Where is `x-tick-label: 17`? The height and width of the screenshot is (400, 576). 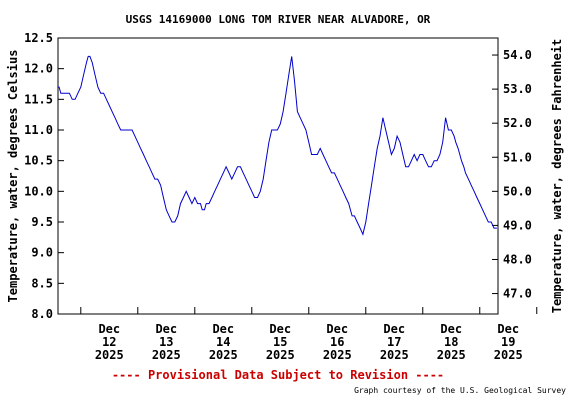
x-tick-label: 17 is located at coordinates (394, 342).